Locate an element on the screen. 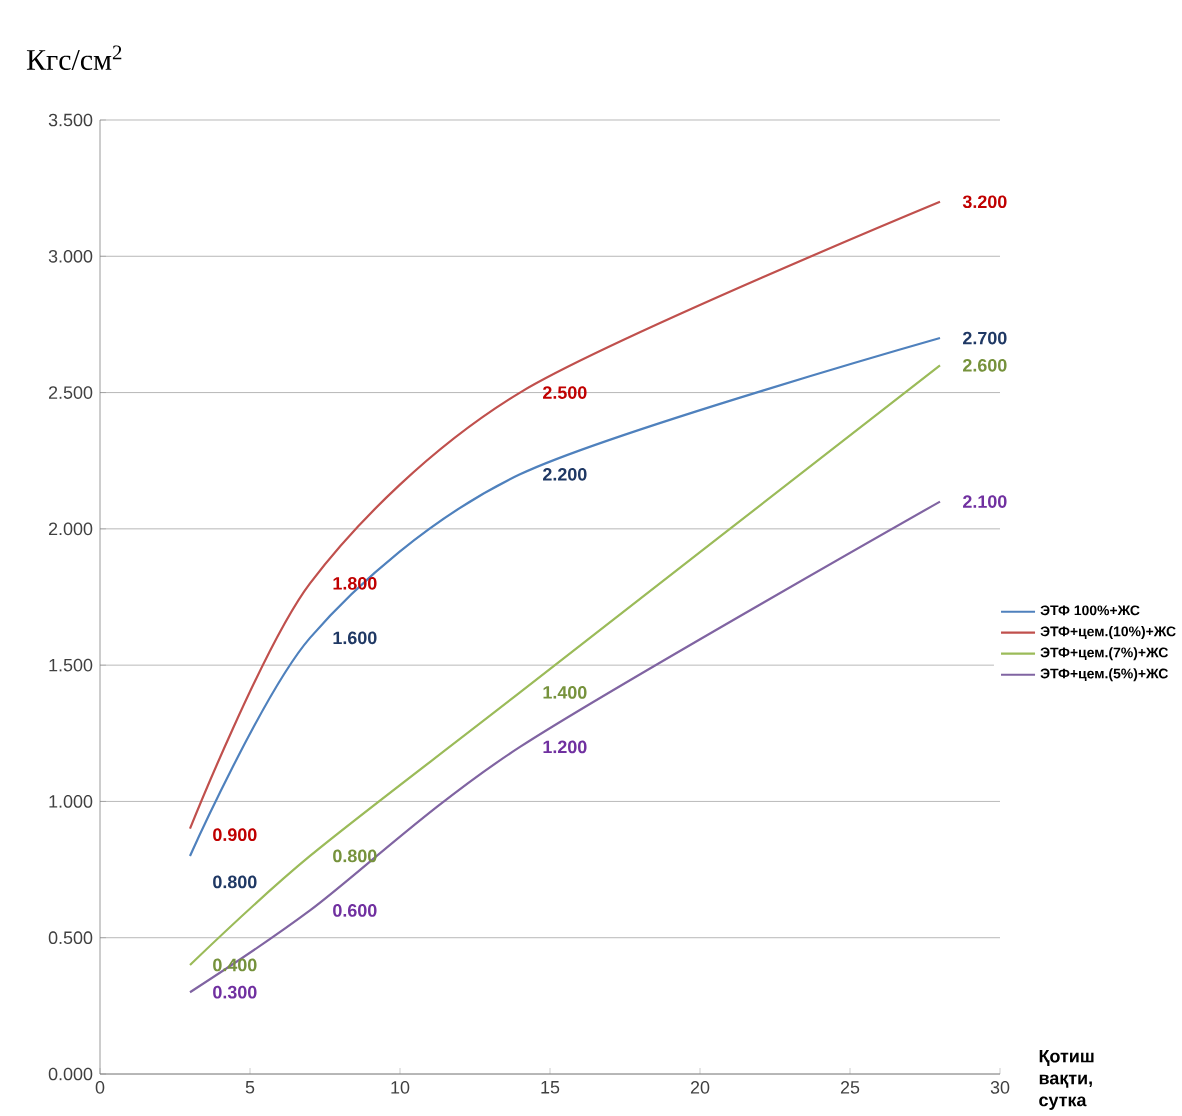 This screenshot has height=1116, width=1182. y-tick-label: 2.500 is located at coordinates (70, 392).